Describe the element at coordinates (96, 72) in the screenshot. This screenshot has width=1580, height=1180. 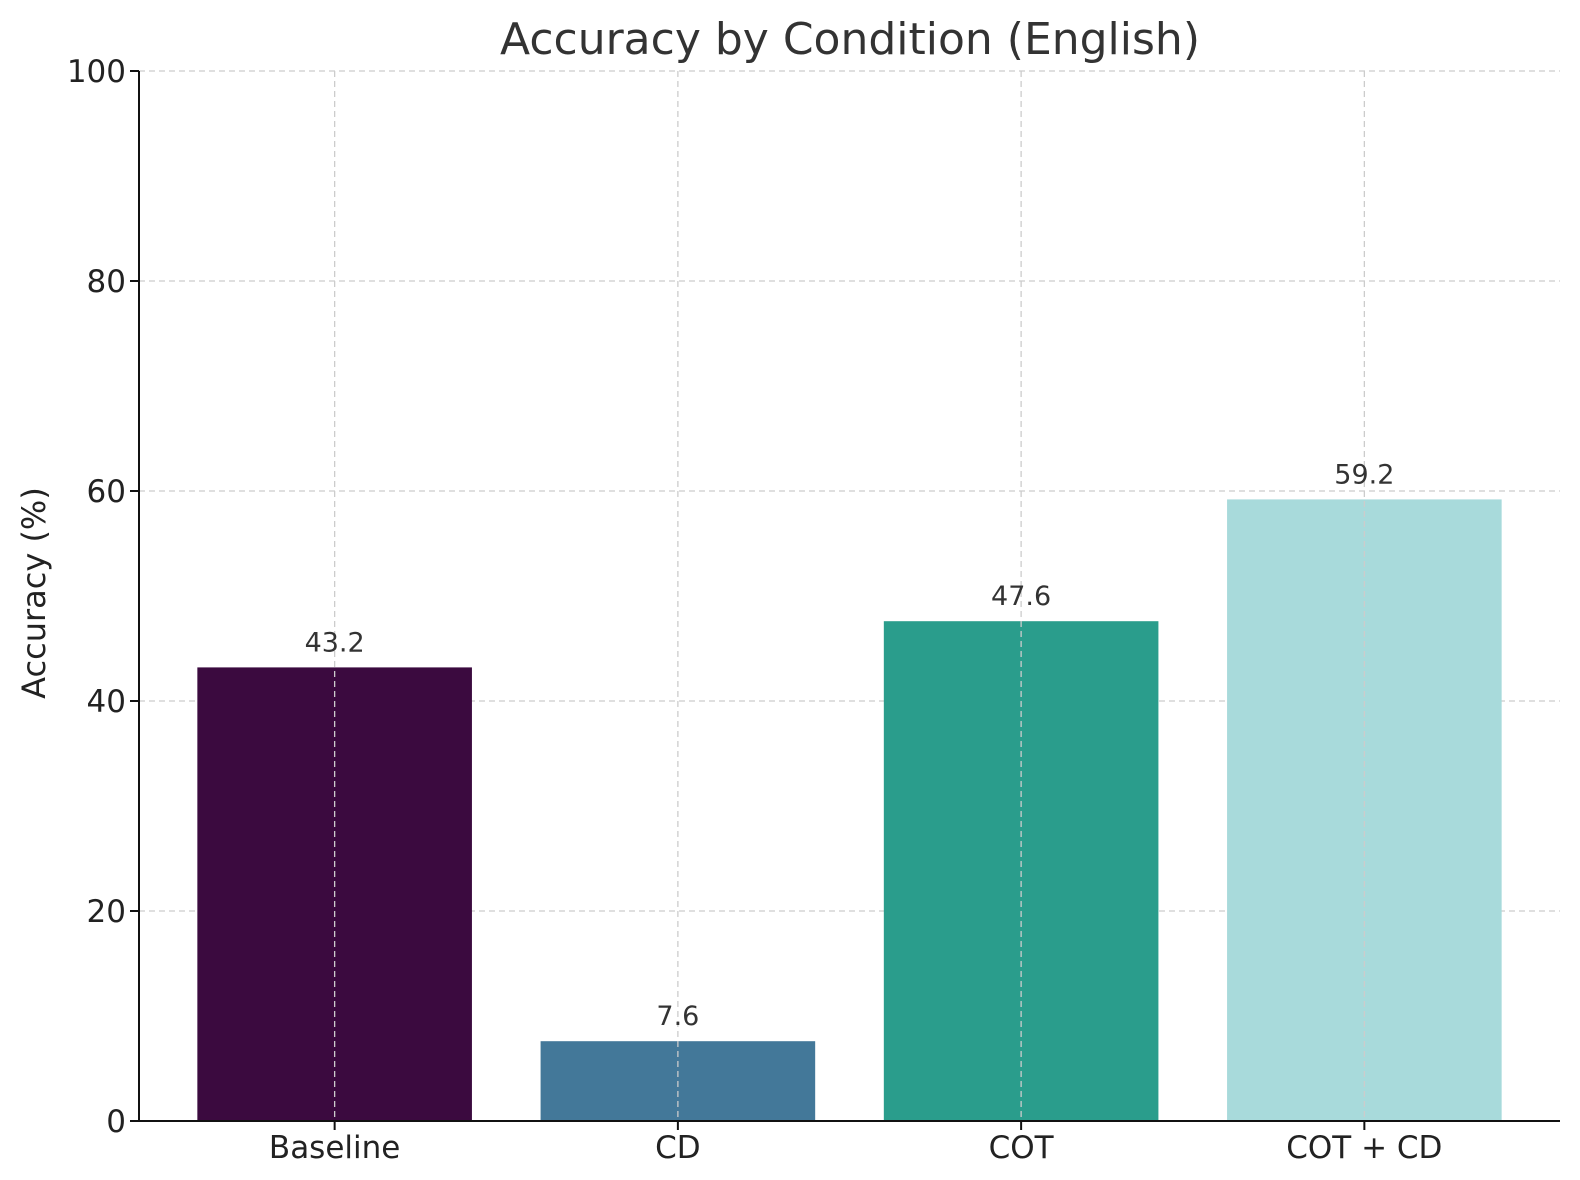
I see `y-tick-label: 100` at that location.